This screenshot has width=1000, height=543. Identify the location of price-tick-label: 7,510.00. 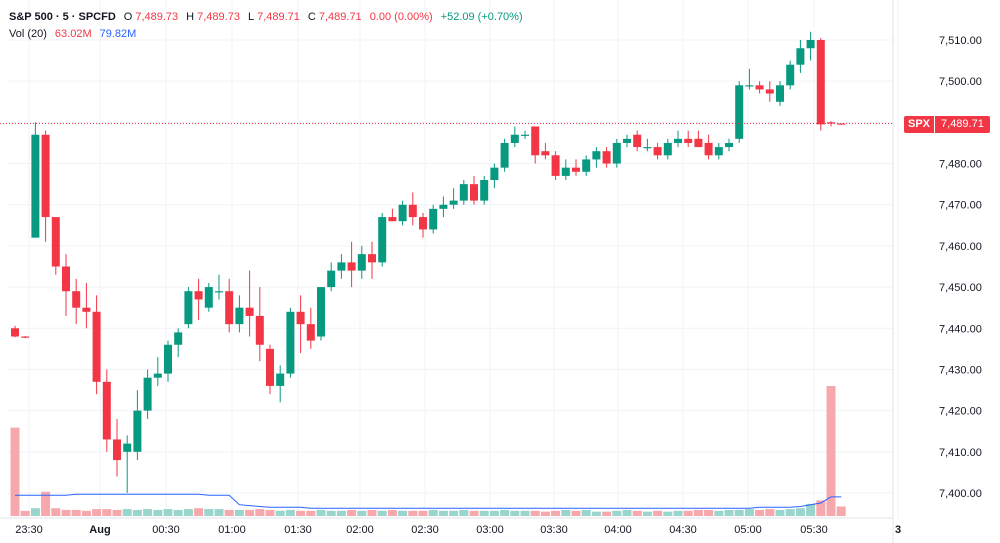
(960, 41).